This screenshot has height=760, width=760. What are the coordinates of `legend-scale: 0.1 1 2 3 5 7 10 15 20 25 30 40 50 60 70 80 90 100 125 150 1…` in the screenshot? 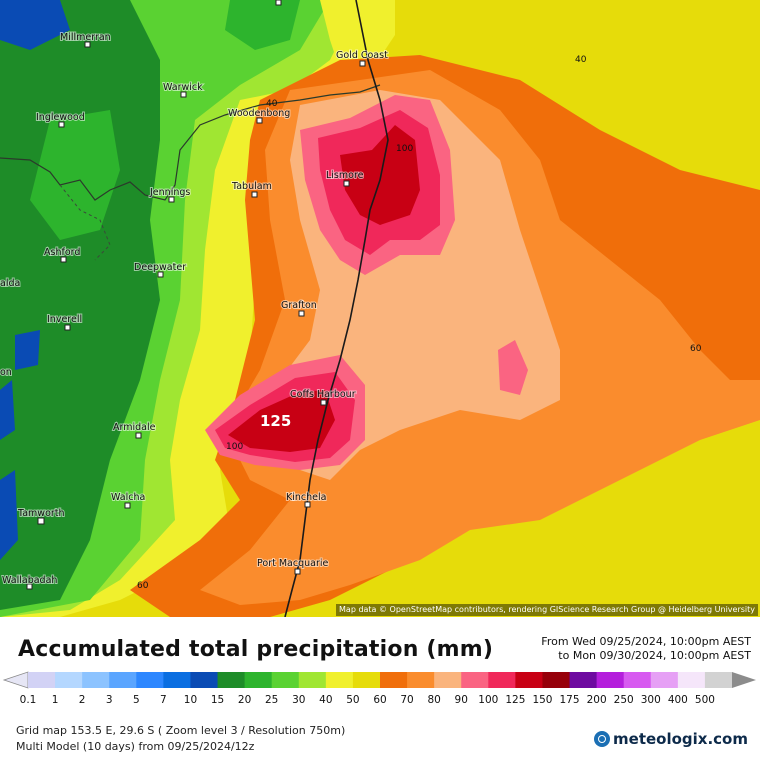 It's located at (379, 688).